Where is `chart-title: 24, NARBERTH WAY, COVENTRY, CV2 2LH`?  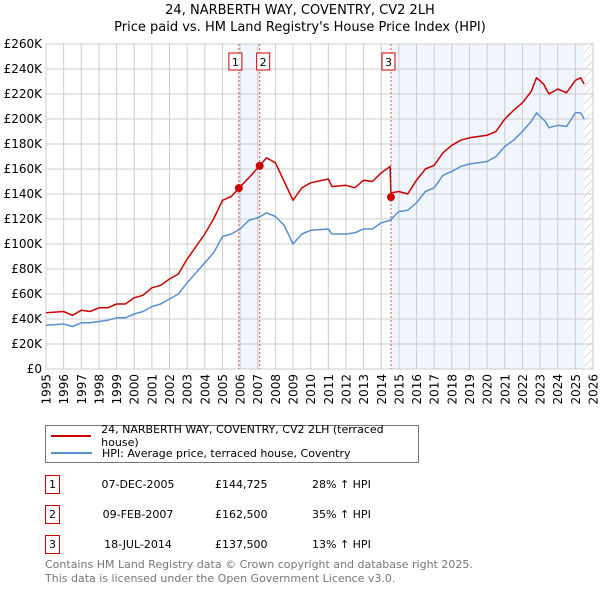 chart-title: 24, NARBERTH WAY, COVENTRY, CV2 2LH is located at coordinates (300, 10).